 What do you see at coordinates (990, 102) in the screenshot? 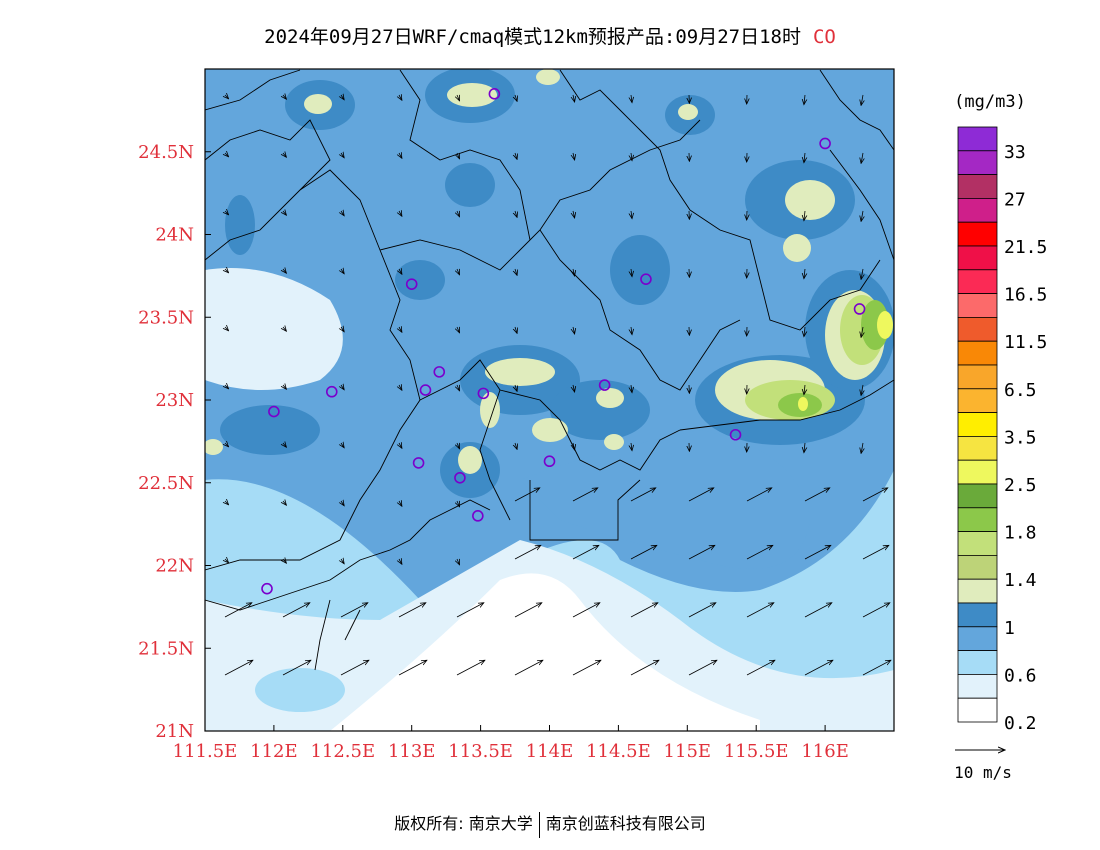
I see `legend-unit: (mg/m3)` at bounding box center [990, 102].